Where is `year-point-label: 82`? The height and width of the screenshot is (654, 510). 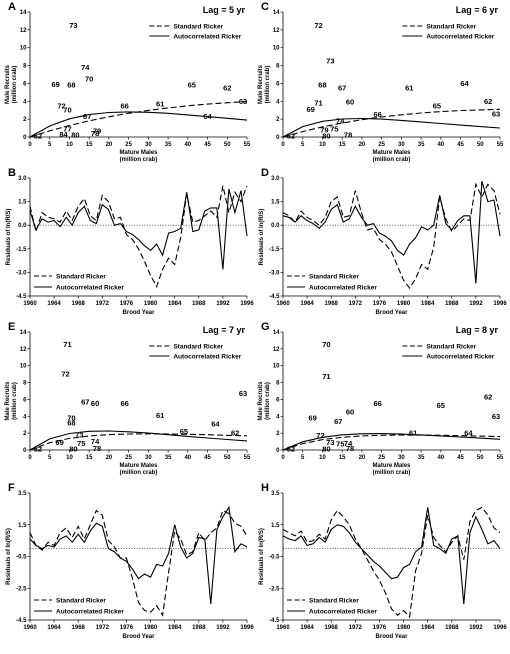 year-point-label: 82 is located at coordinates (38, 136).